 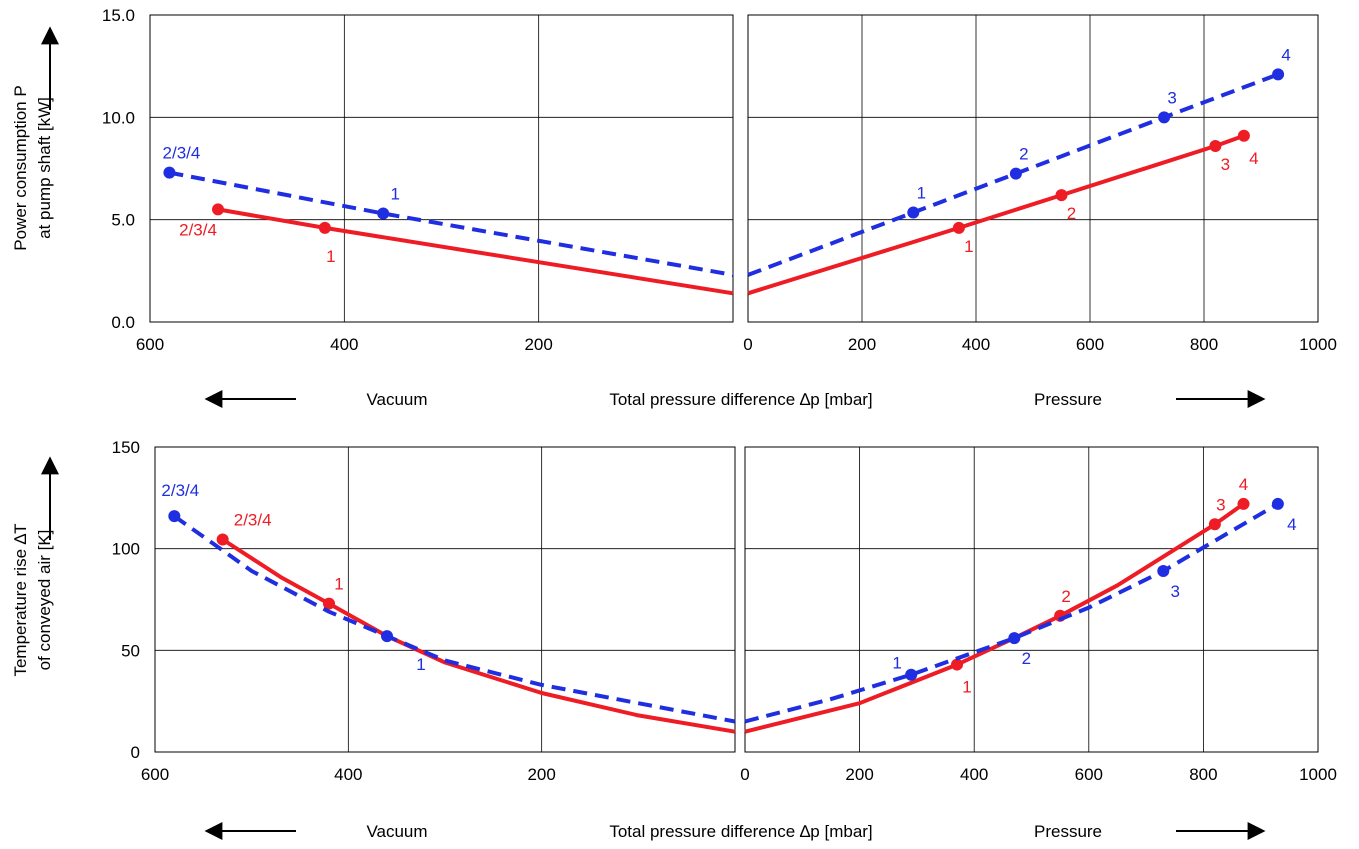 What do you see at coordinates (44, 600) in the screenshot?
I see `y-axis-title: of conveyed air [K]` at bounding box center [44, 600].